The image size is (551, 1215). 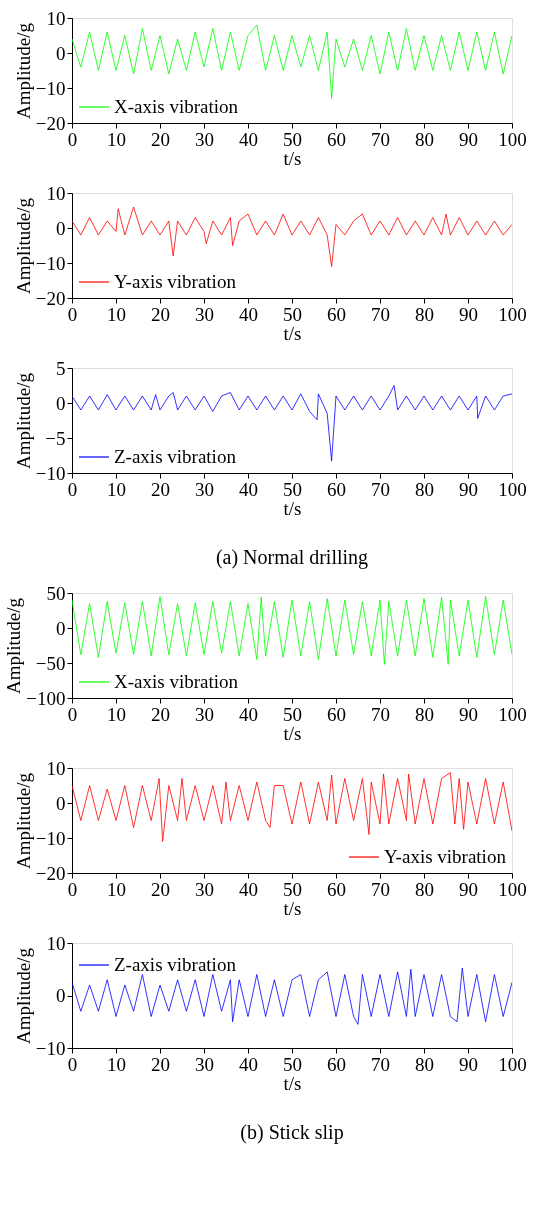 I want to click on y-tick-label: −50, so click(x=50, y=663).